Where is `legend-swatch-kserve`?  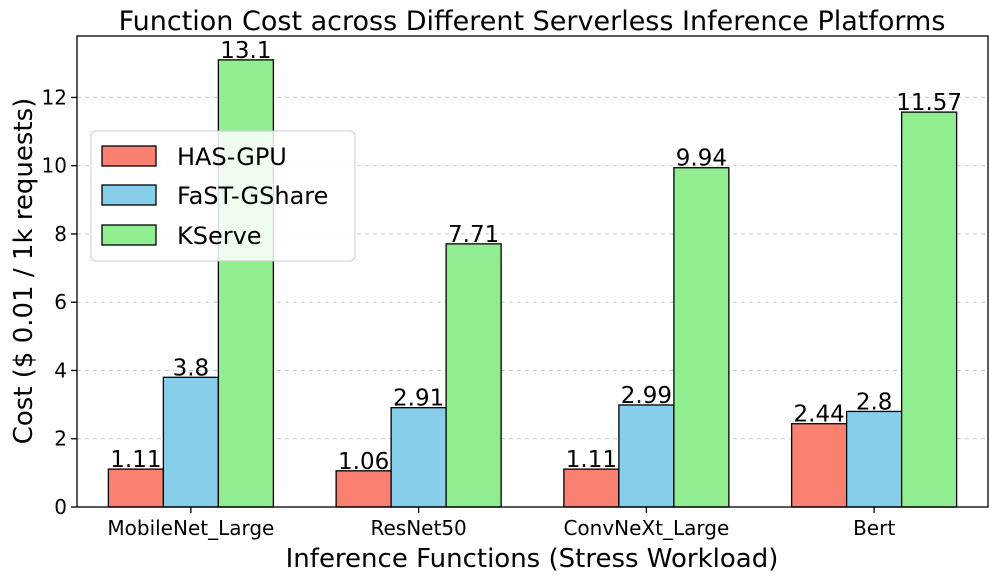
legend-swatch-kserve is located at coordinates (129, 235).